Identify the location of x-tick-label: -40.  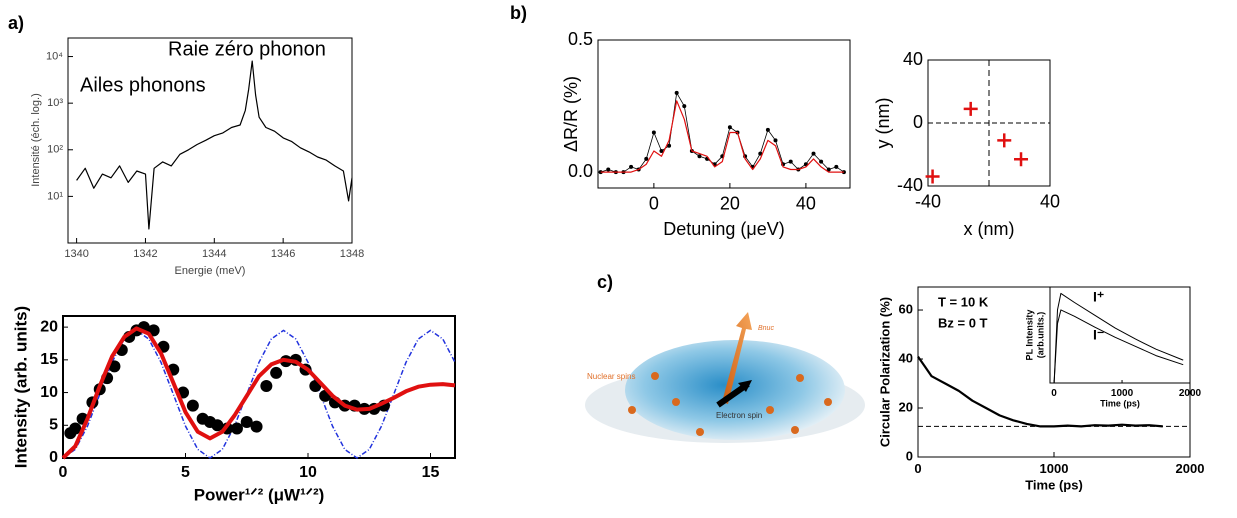
(928, 201).